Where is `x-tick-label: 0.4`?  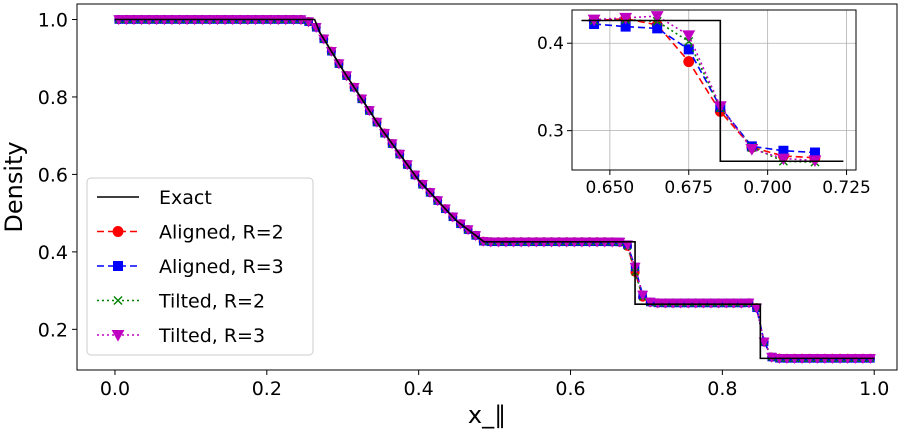
x-tick-label: 0.4 is located at coordinates (419, 389).